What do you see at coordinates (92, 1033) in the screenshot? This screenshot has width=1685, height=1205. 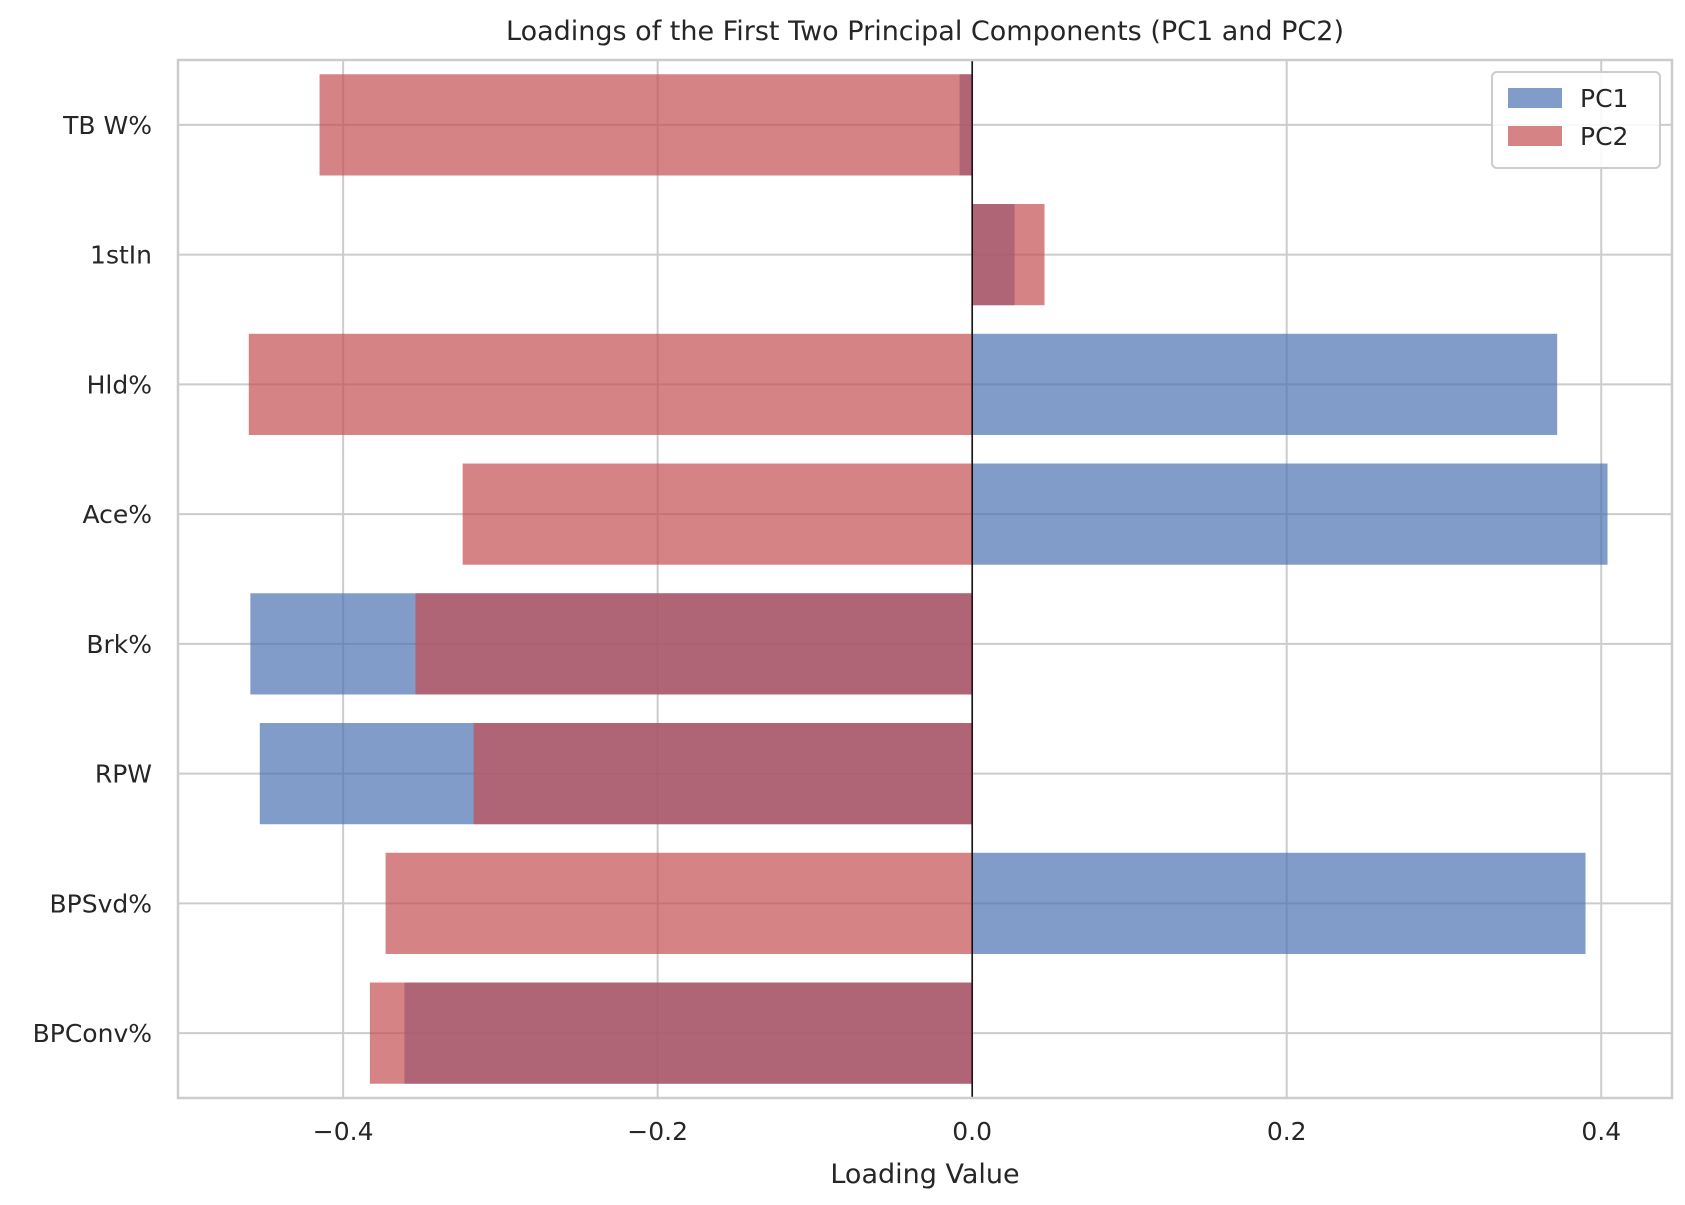 I see `y-tick-label: BPConv%` at bounding box center [92, 1033].